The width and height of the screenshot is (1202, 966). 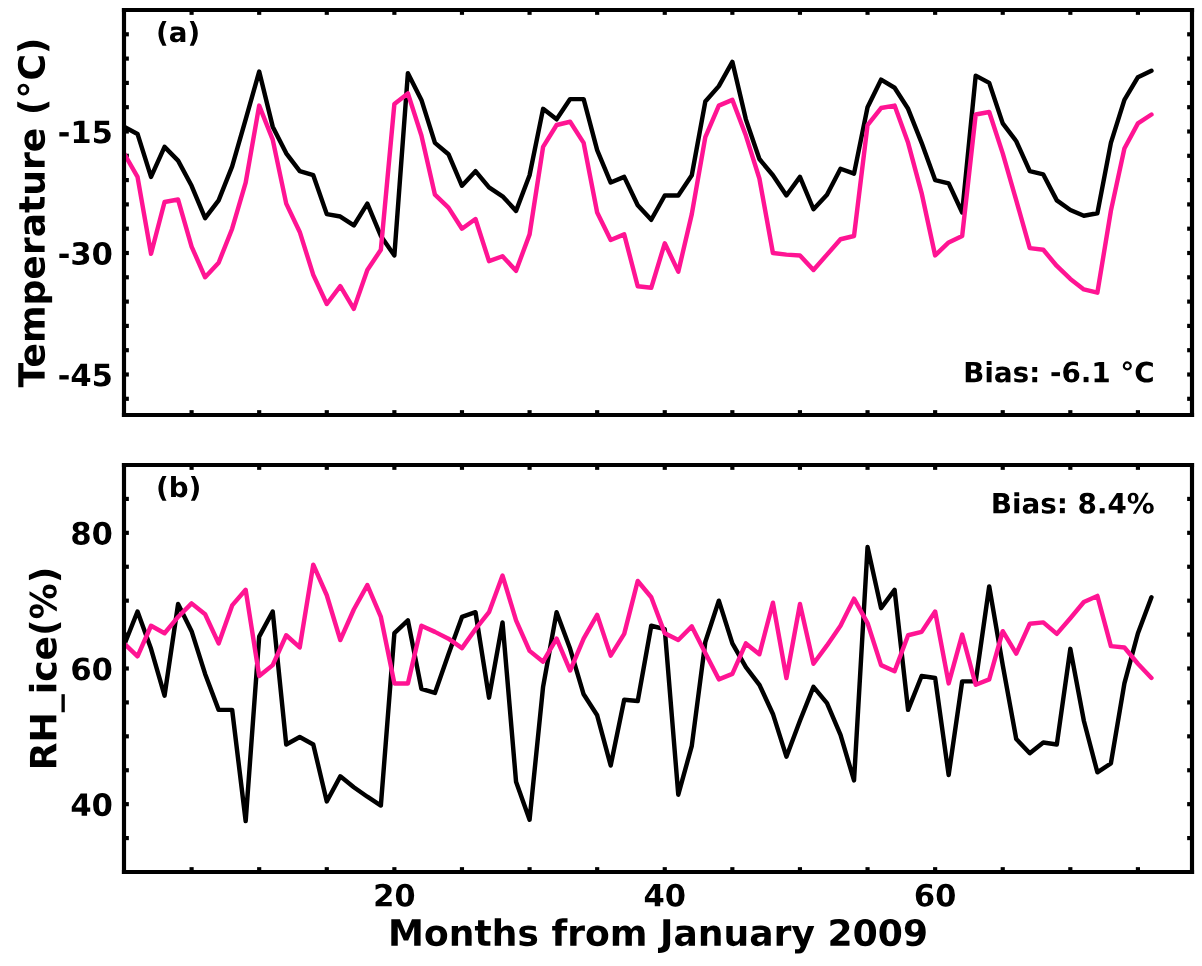 What do you see at coordinates (92, 533) in the screenshot?
I see `y-tick-label: 80` at bounding box center [92, 533].